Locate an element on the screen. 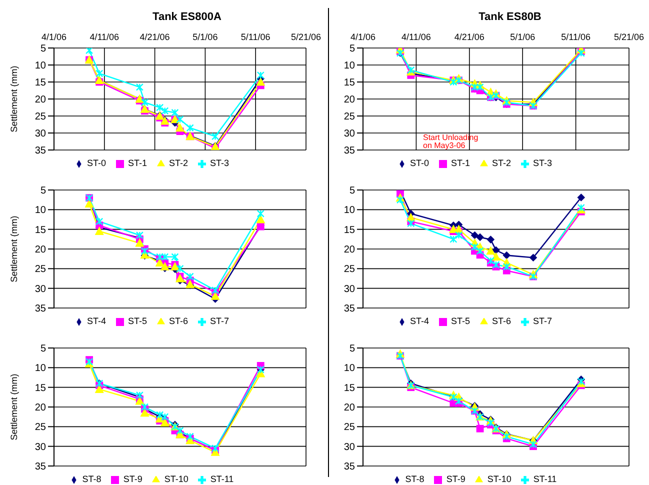 This screenshot has height=485, width=649. chart-title: Tank ES800A is located at coordinates (187, 17).